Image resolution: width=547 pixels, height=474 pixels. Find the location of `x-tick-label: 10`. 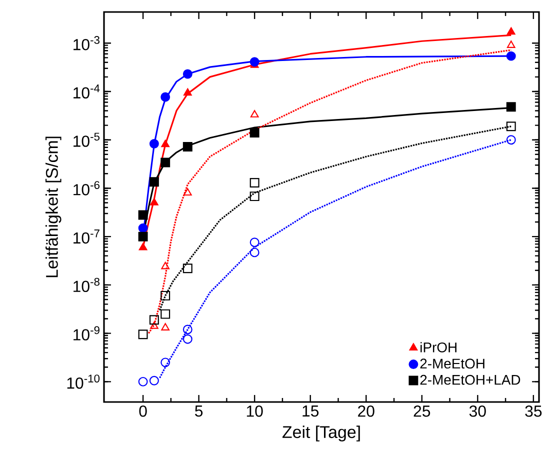

x-tick-label: 10 is located at coordinates (254, 411).